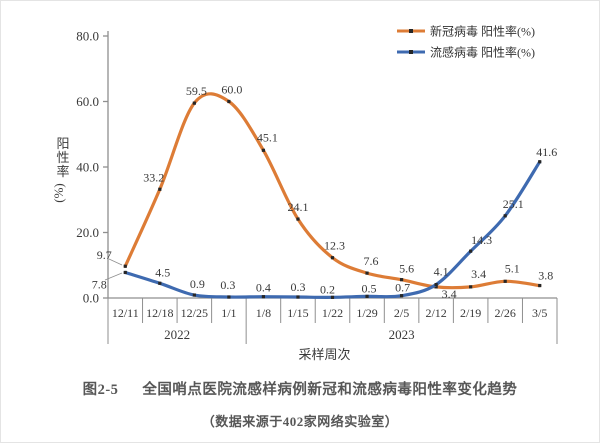  What do you see at coordinates (505, 313) in the screenshot?
I see `x-tick-label: 2/26` at bounding box center [505, 313].